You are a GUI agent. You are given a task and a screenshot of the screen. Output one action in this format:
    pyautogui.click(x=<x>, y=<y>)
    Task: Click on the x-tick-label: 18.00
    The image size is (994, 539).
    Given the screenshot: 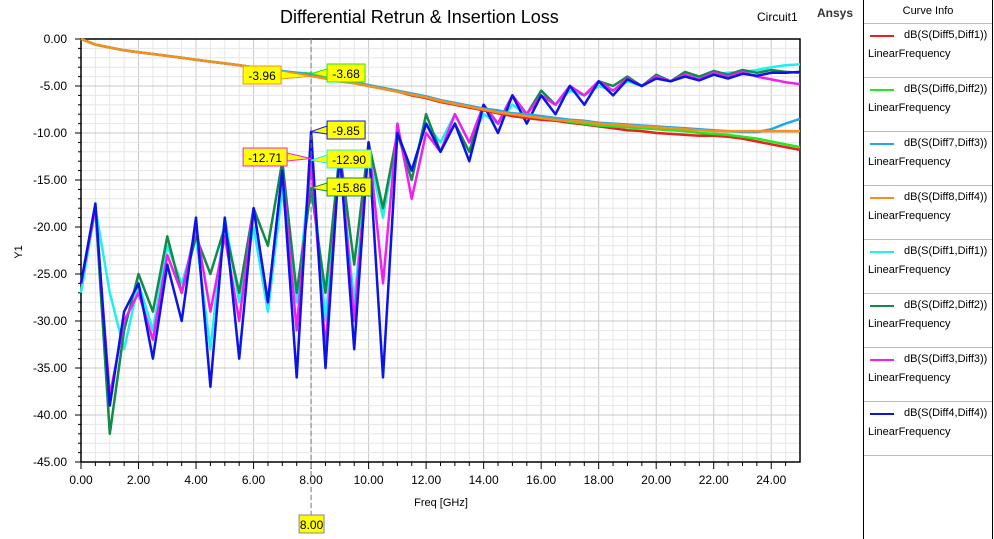 What is the action you would take?
    pyautogui.click(x=599, y=480)
    